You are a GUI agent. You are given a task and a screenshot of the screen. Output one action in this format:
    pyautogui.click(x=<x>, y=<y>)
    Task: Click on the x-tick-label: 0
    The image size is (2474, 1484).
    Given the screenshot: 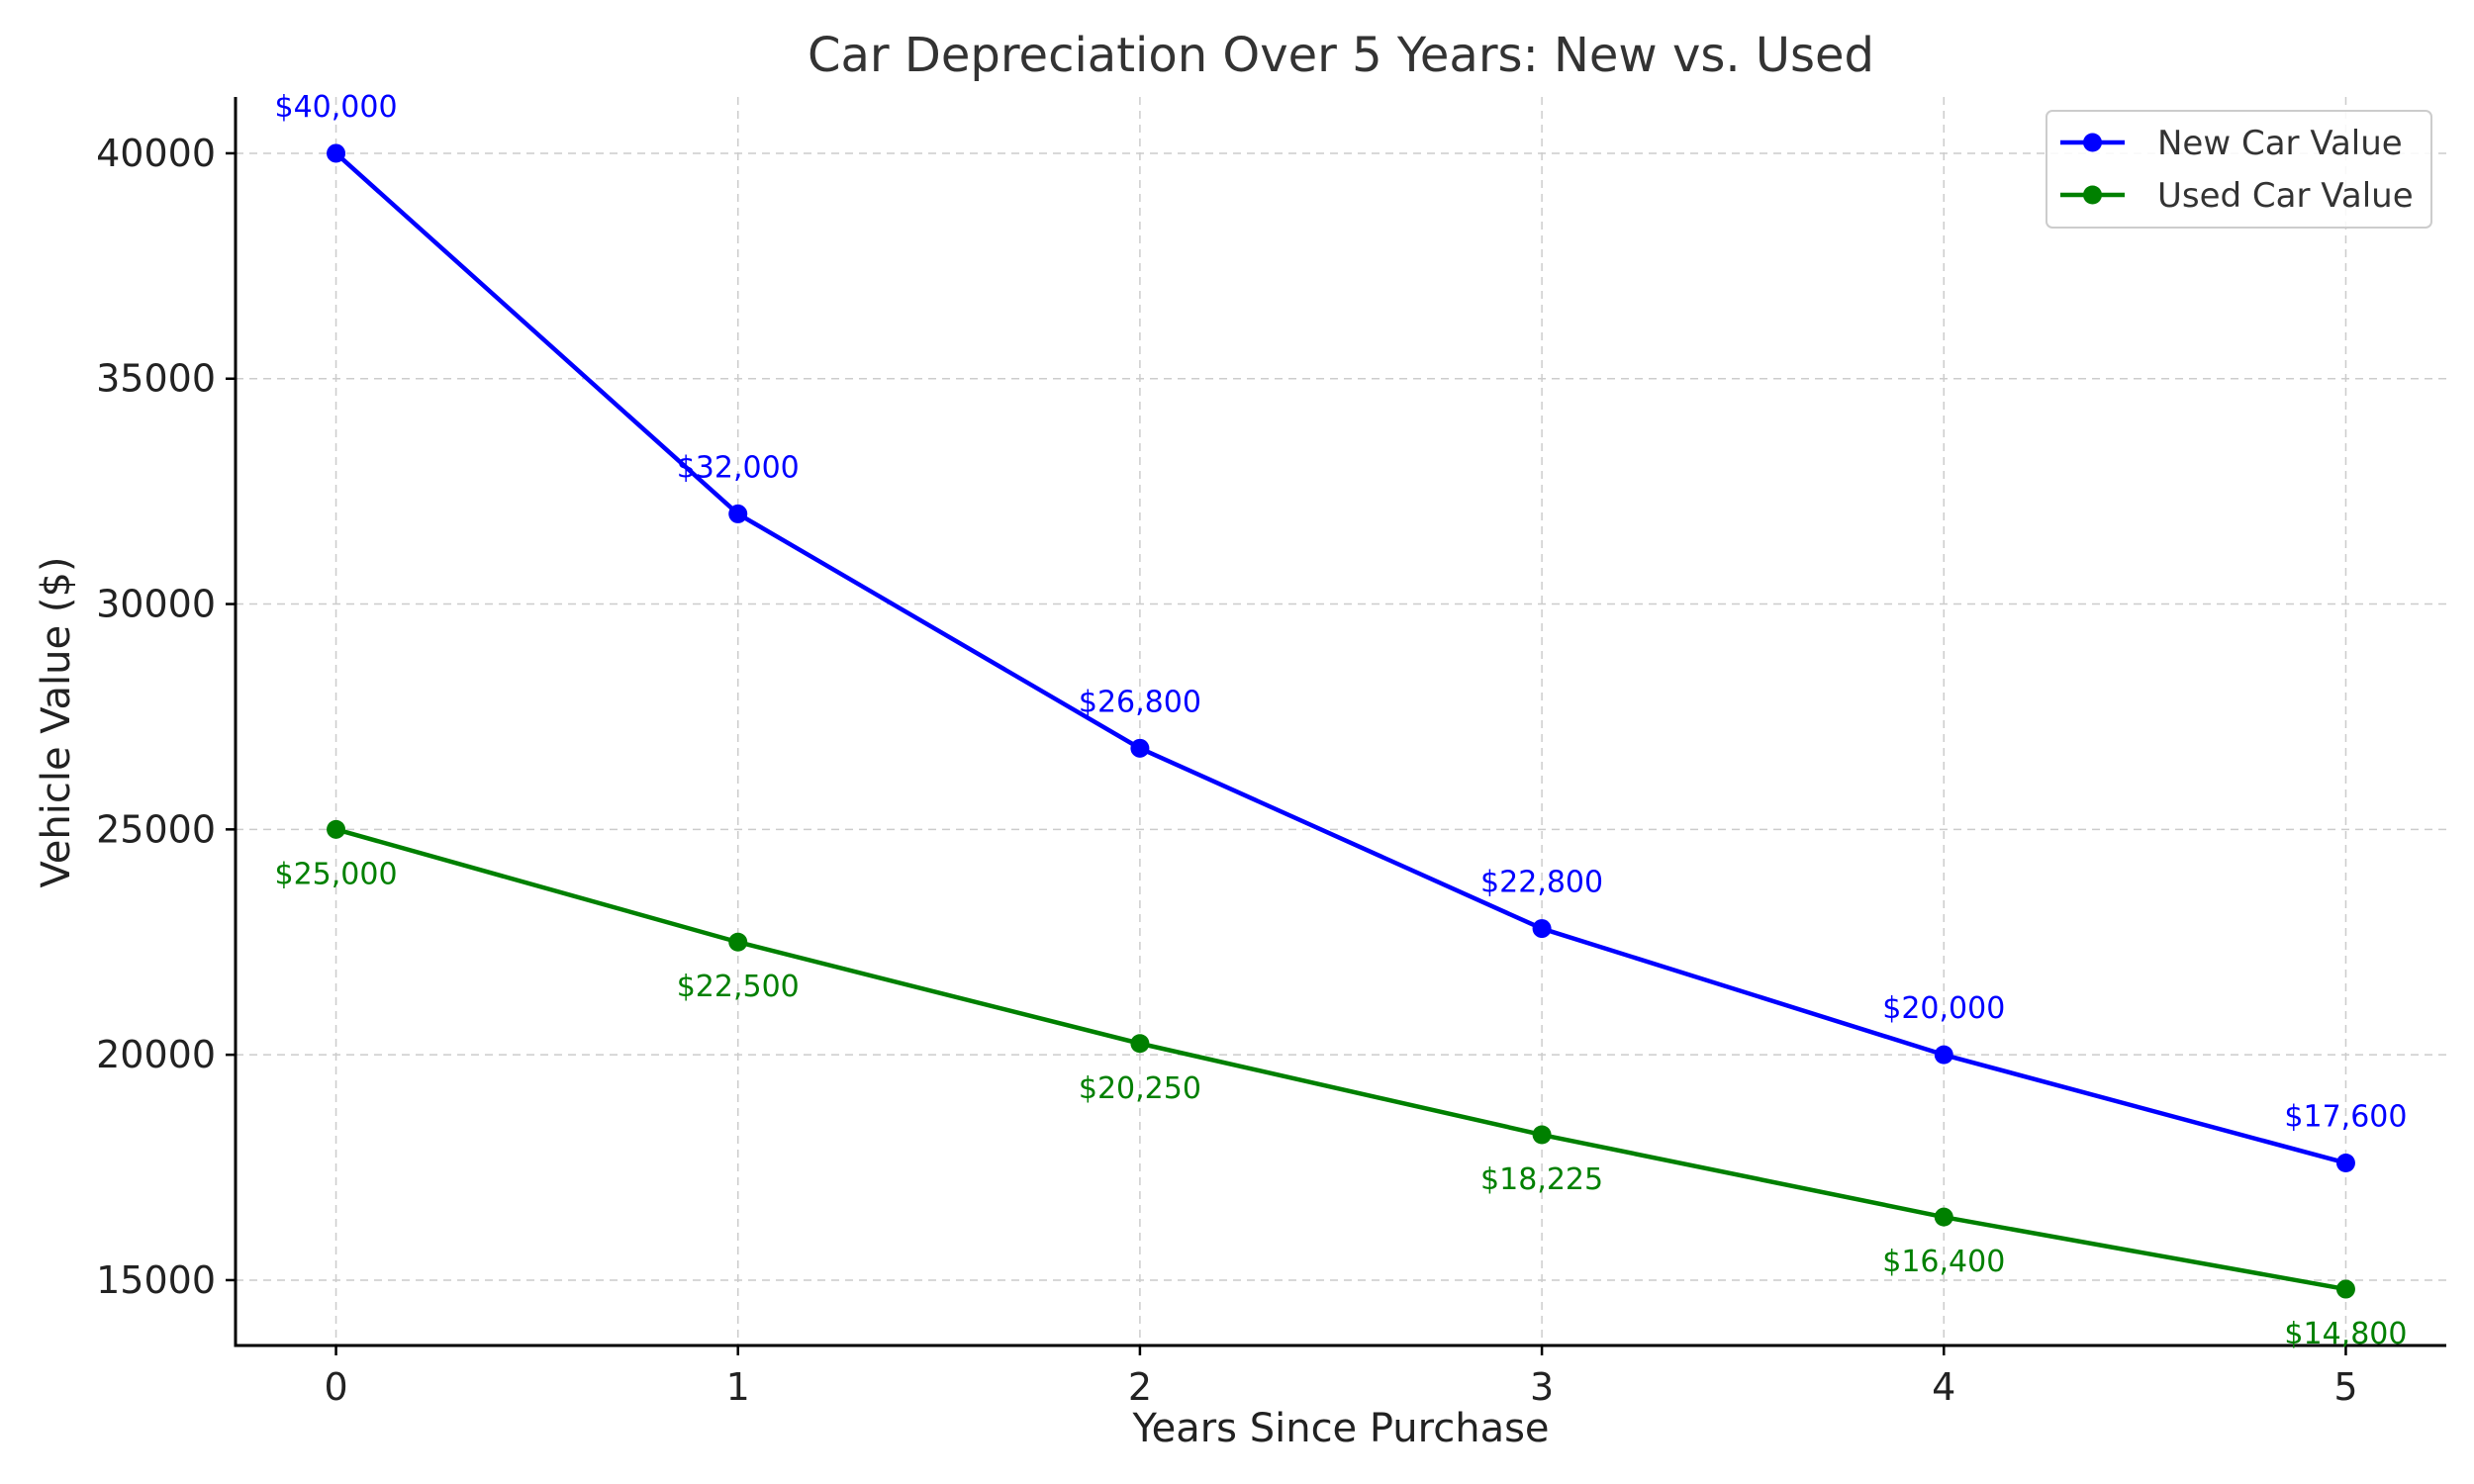 What is the action you would take?
    pyautogui.click(x=335, y=1387)
    